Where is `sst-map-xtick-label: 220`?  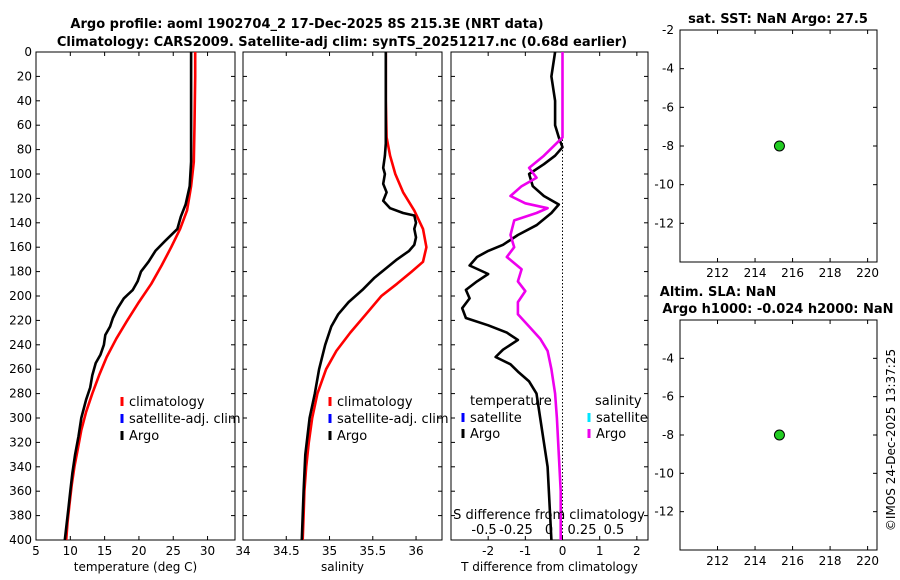 sst-map-xtick-label: 220 is located at coordinates (867, 273).